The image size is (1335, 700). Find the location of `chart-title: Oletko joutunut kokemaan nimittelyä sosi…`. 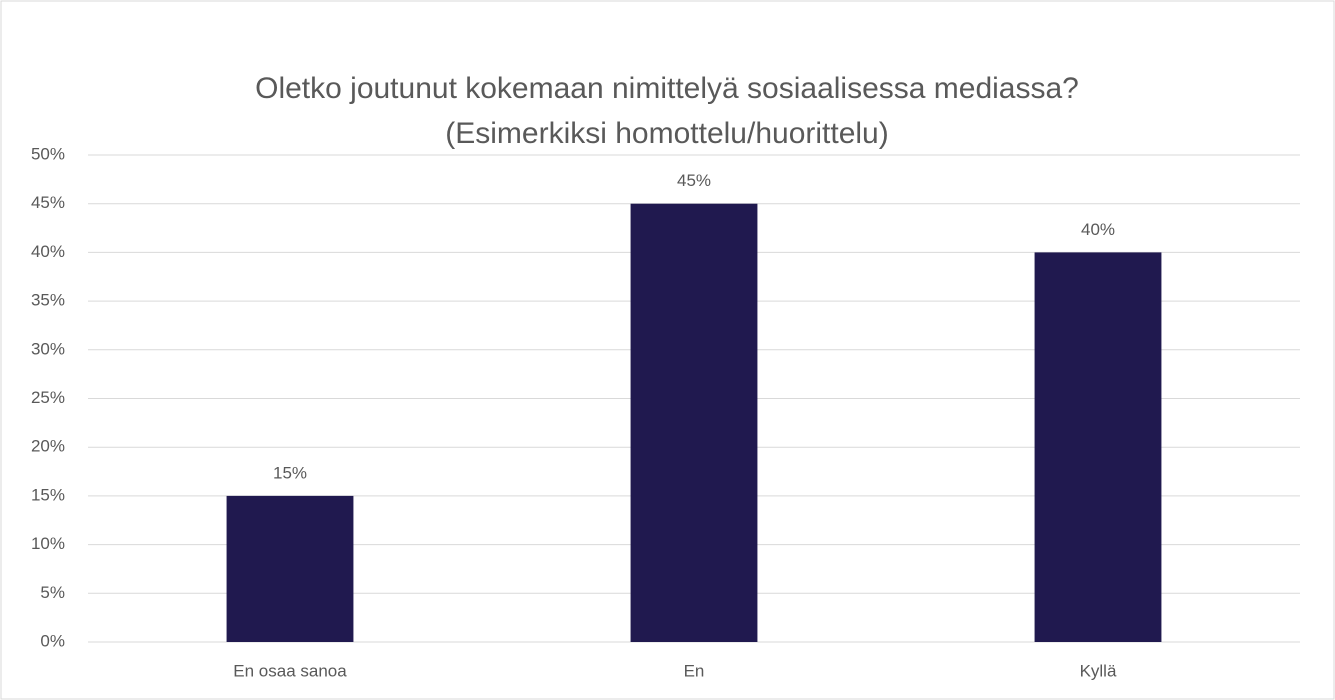

chart-title: Oletko joutunut kokemaan nimittelyä sosi… is located at coordinates (667, 88).